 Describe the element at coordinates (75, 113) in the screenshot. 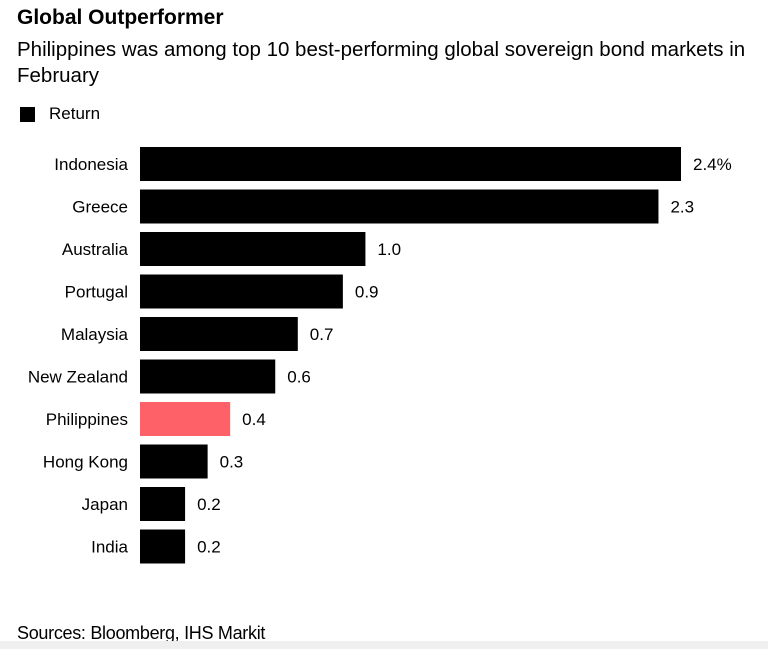

I see `legend-label: Return` at that location.